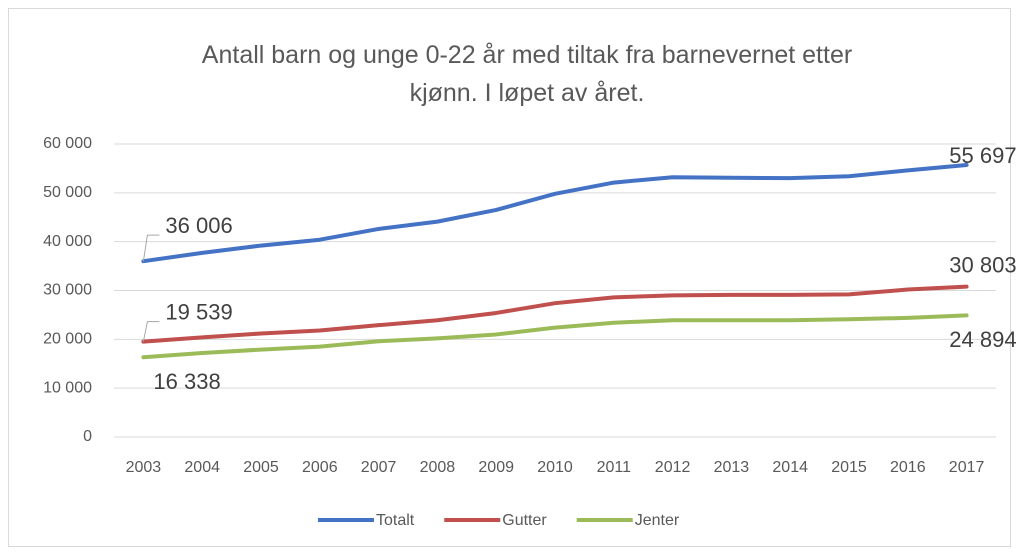 The width and height of the screenshot is (1019, 552). What do you see at coordinates (849, 467) in the screenshot?
I see `x-tick-label: 2015` at bounding box center [849, 467].